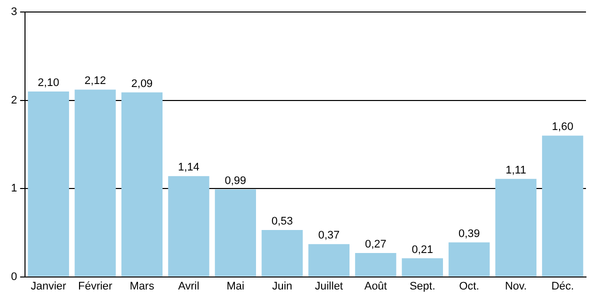 The height and width of the screenshot is (300, 600). I want to click on x-tick-label: Avril, so click(189, 286).